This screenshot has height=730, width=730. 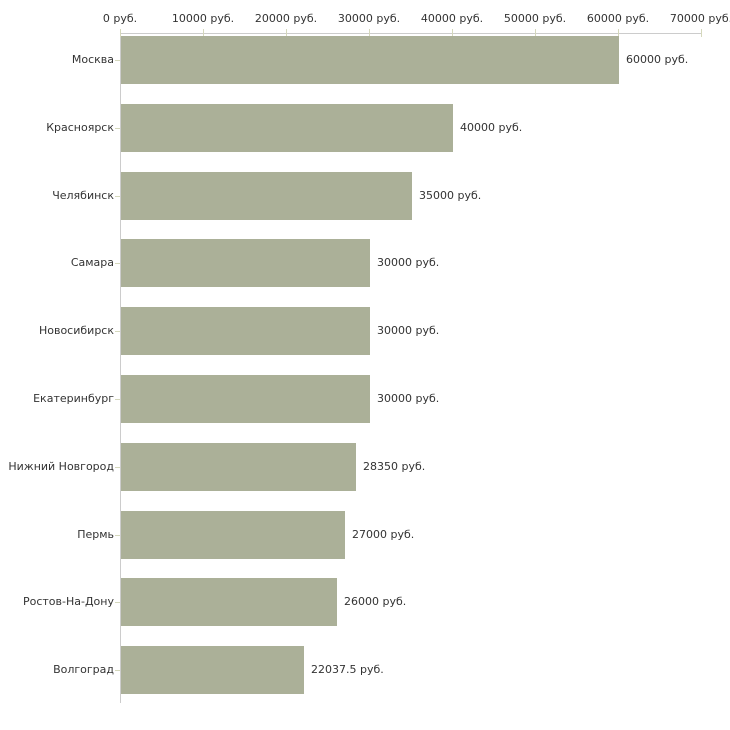 I want to click on category-label: Екатеринбург, so click(x=73, y=398).